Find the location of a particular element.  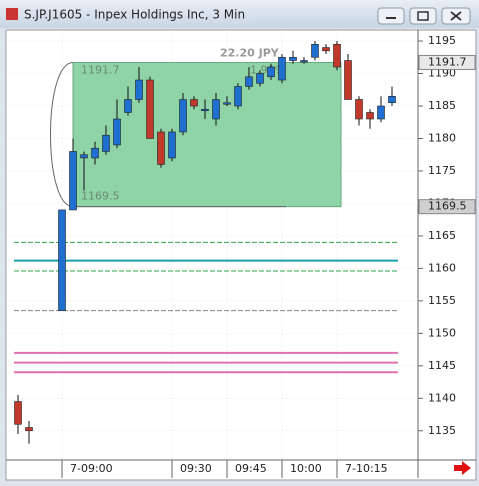

maximize-button is located at coordinates (423, 16).